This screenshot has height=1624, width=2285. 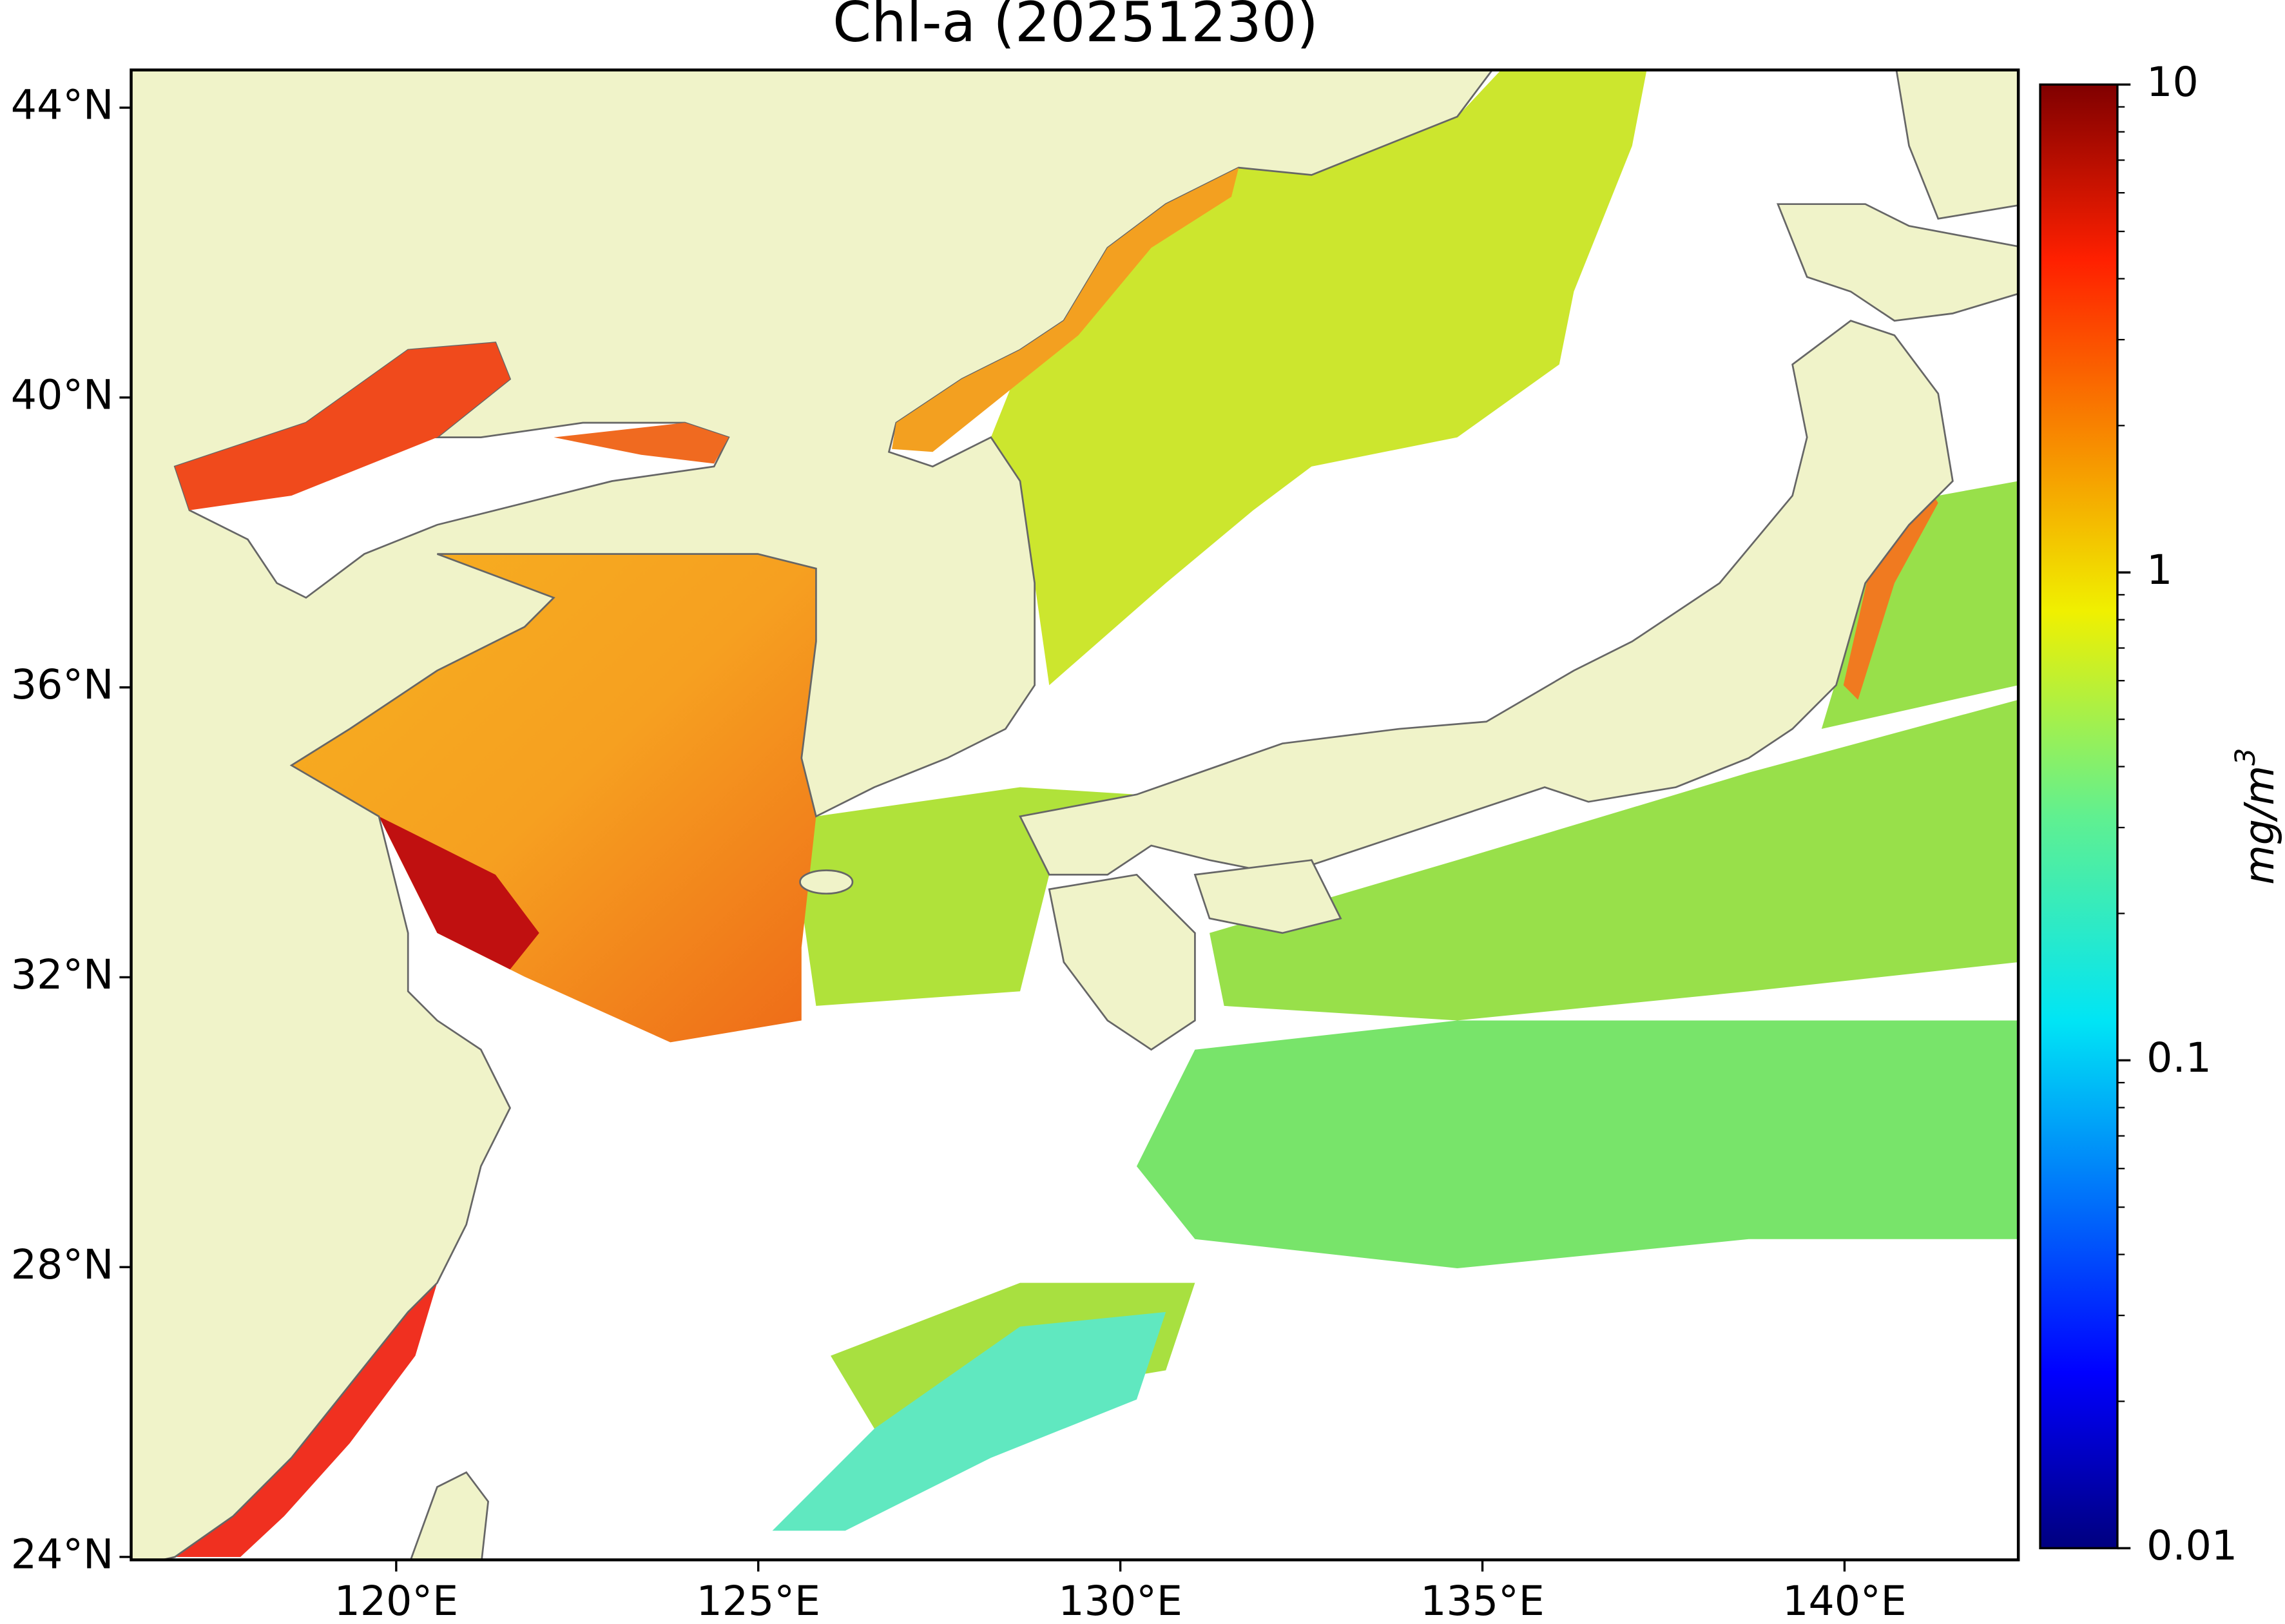 What do you see at coordinates (2191, 1546) in the screenshot?
I see `colorbar-tick-label: 0.01` at bounding box center [2191, 1546].